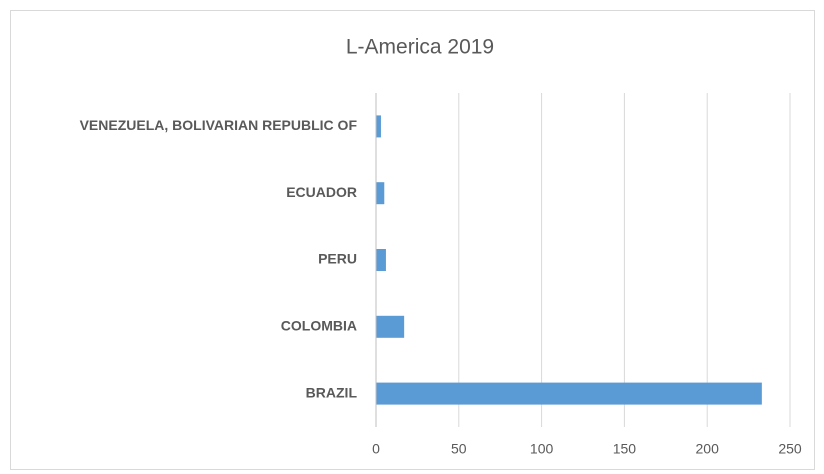 The height and width of the screenshot is (474, 824). Describe the element at coordinates (625, 449) in the screenshot. I see `x-tick-label: 150` at that location.